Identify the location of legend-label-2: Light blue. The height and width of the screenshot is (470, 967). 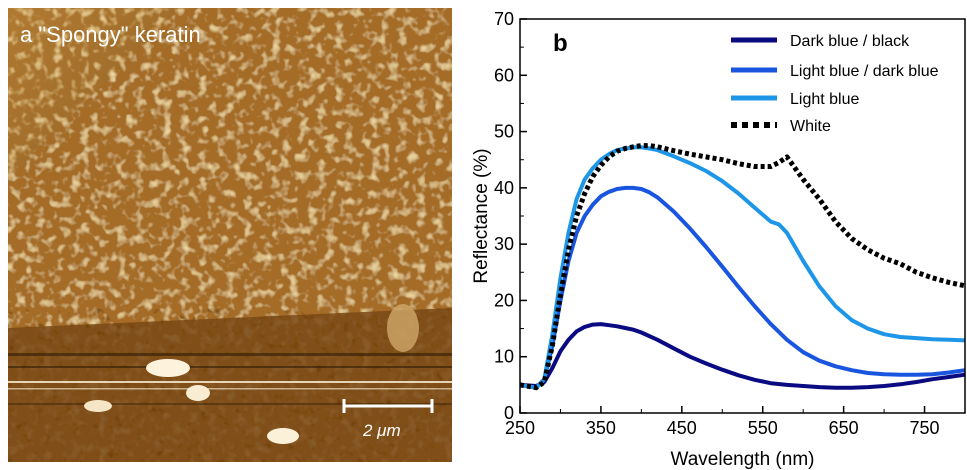
(824, 99).